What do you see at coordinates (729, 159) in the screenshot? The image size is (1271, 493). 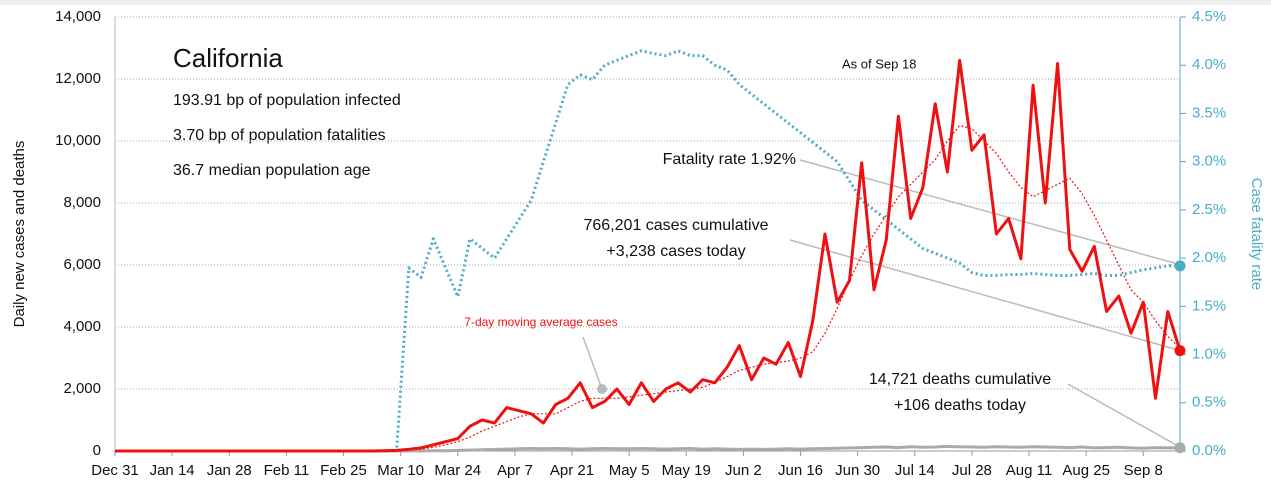 I see `annotation: Fatality rate 1.92%` at bounding box center [729, 159].